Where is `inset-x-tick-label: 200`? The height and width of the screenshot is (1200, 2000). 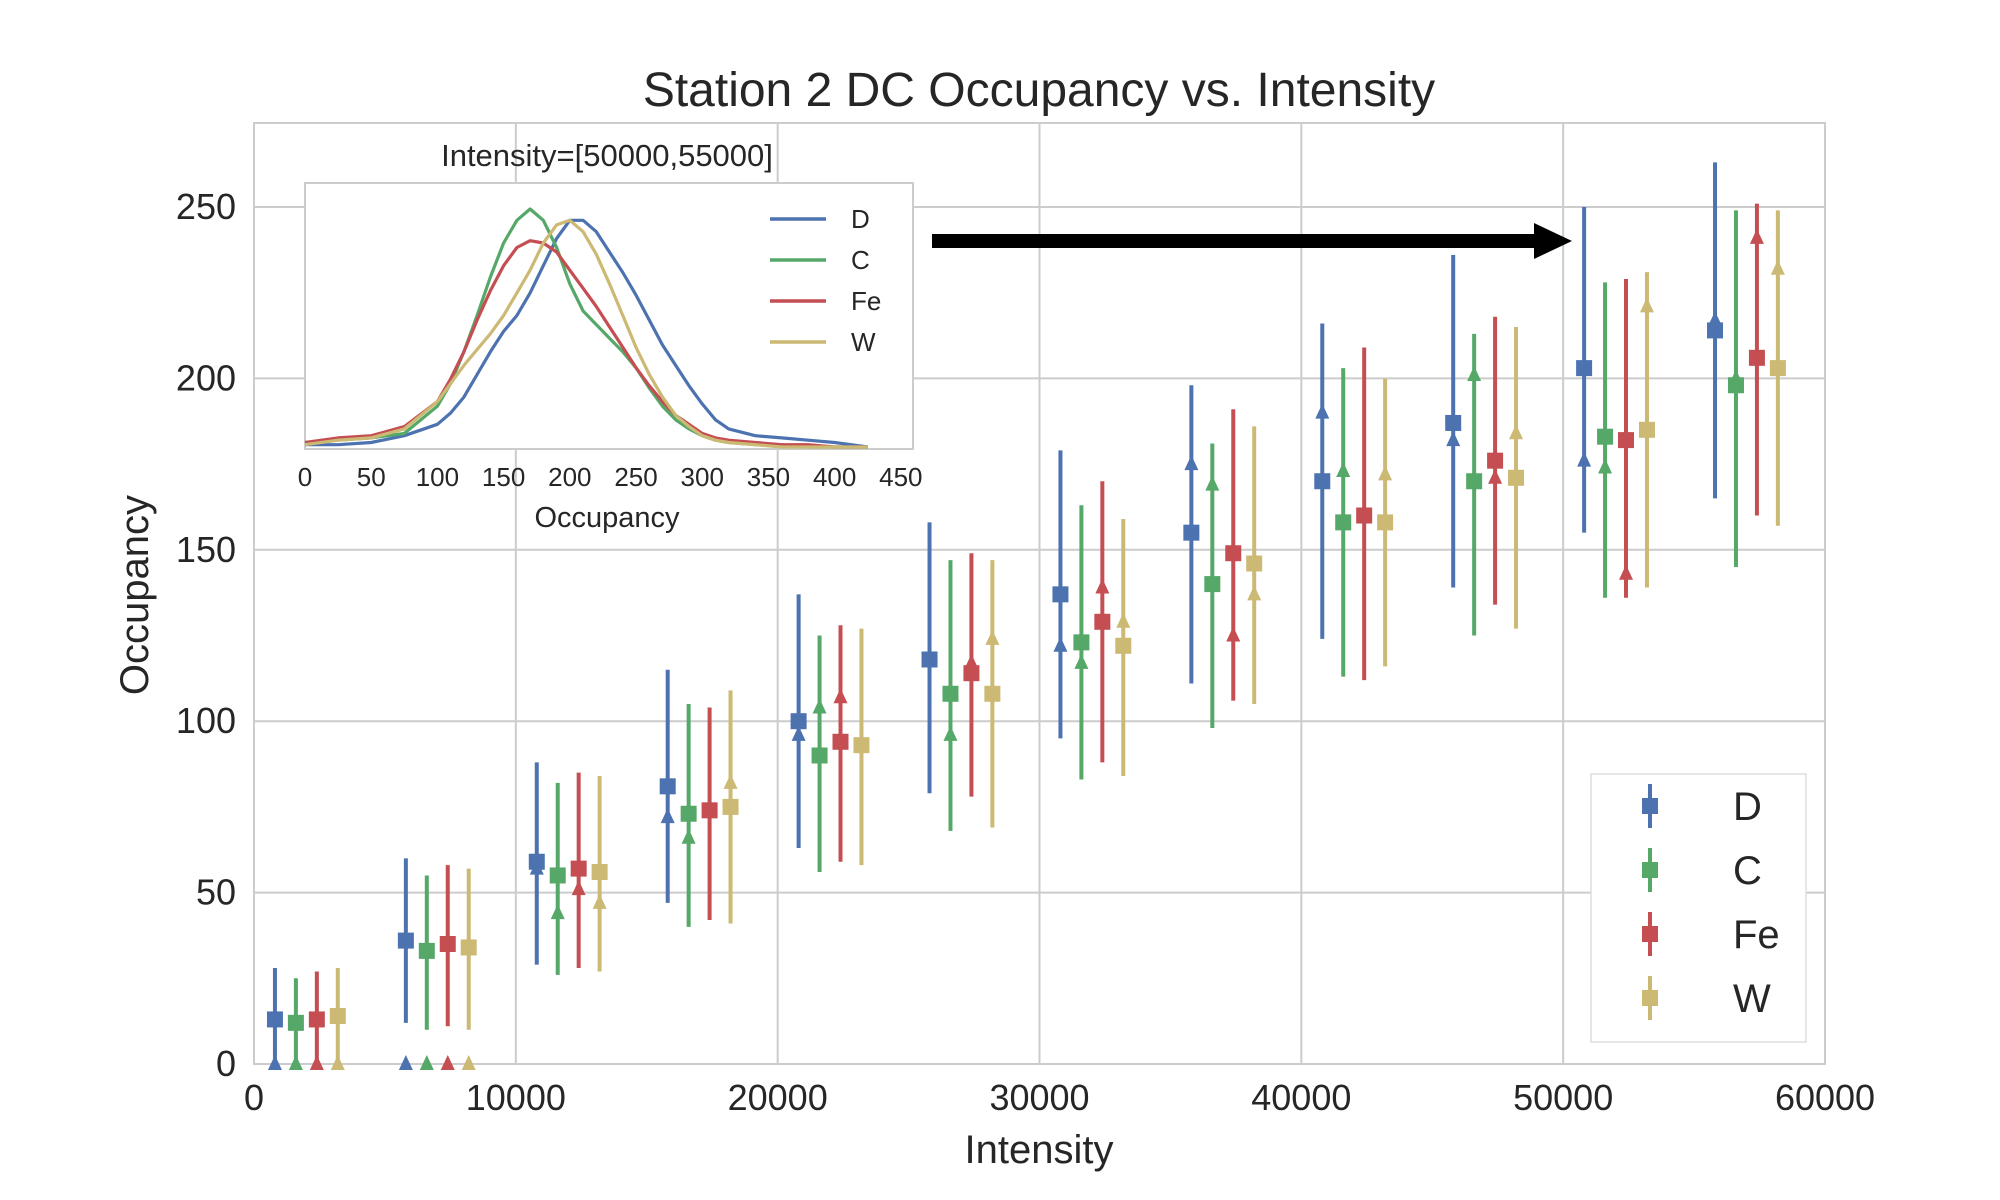 inset-x-tick-label: 200 is located at coordinates (569, 477).